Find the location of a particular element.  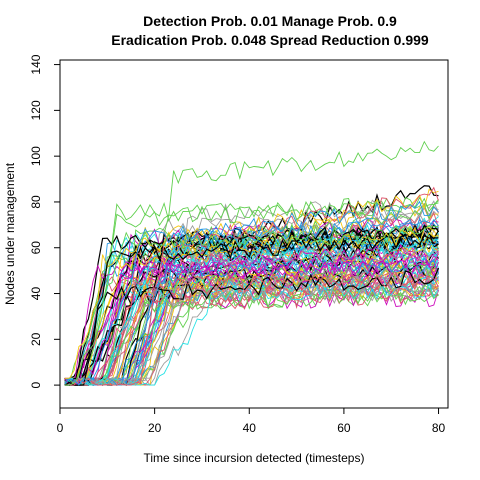

y-axis-label: Nodes under management is located at coordinates (10, 233).